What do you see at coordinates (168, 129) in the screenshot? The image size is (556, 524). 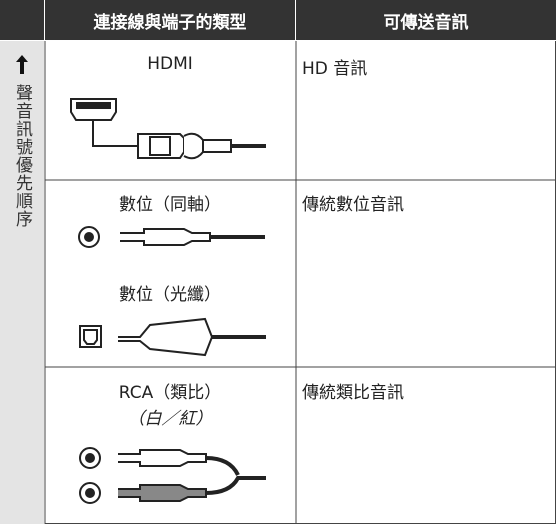 I see `hdmi-icon` at bounding box center [168, 129].